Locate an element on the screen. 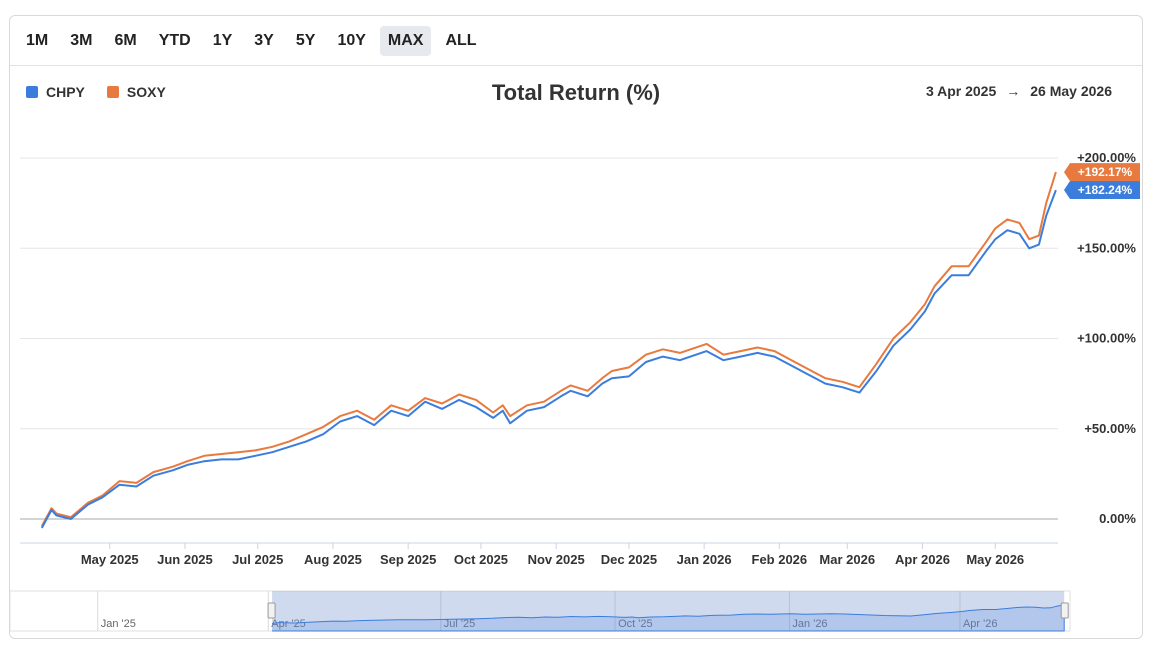 Image resolution: width=1167 pixels, height=655 pixels. legend-label: CHPY is located at coordinates (65, 92).